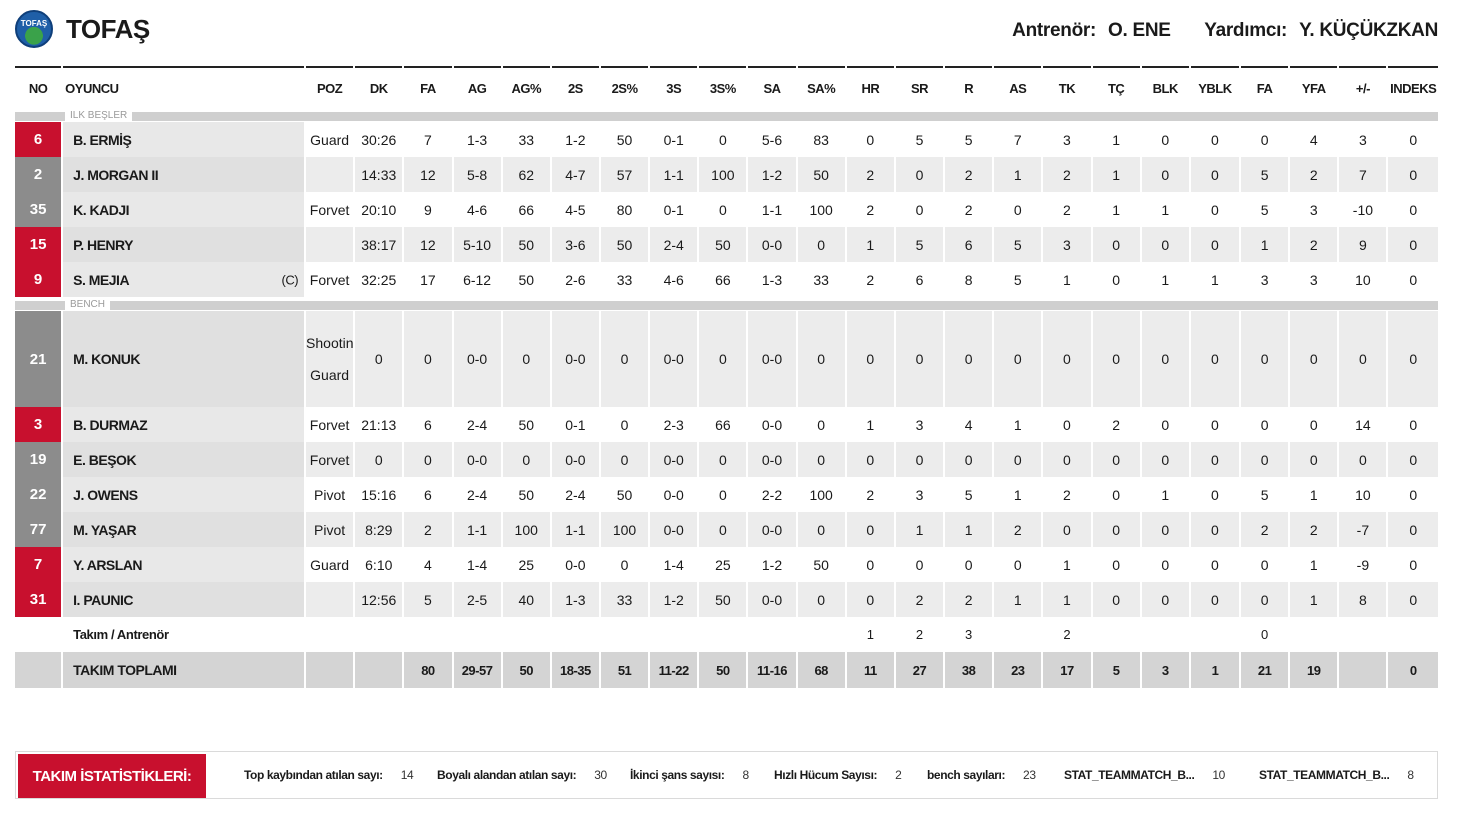 Image resolution: width=1464 pixels, height=819 pixels. Describe the element at coordinates (184, 279) in the screenshot. I see `player-name: S. MEJIA (C)` at that location.